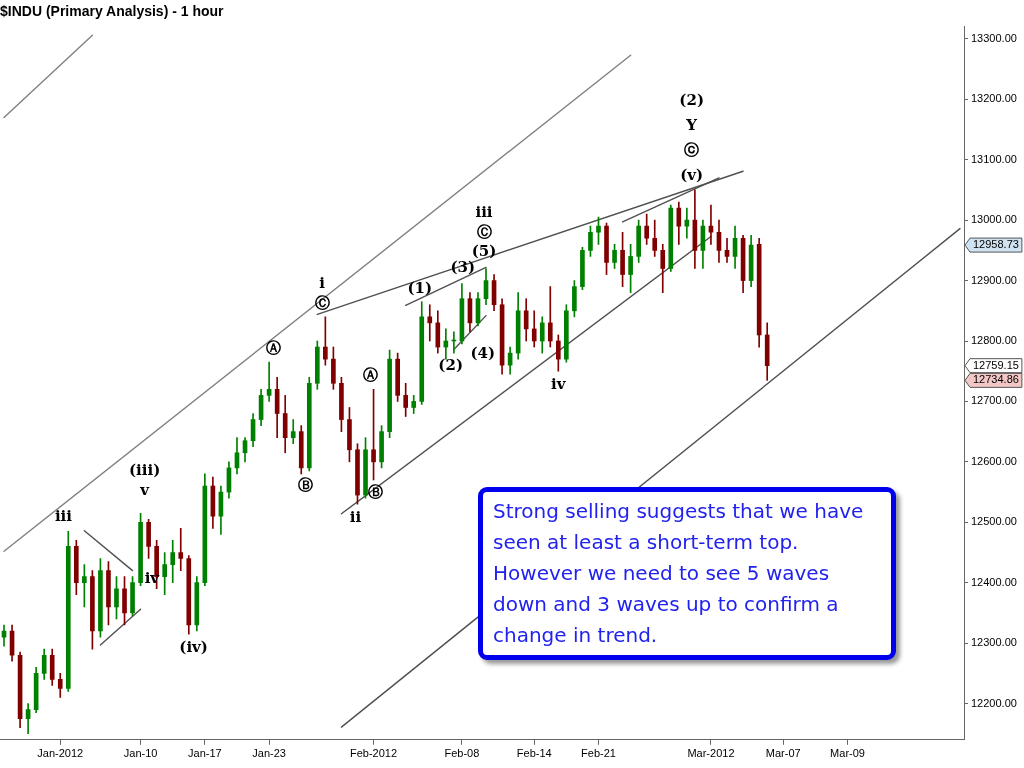 The image size is (1024, 768). I want to click on y-tick-label: 12700.00, so click(994, 400).